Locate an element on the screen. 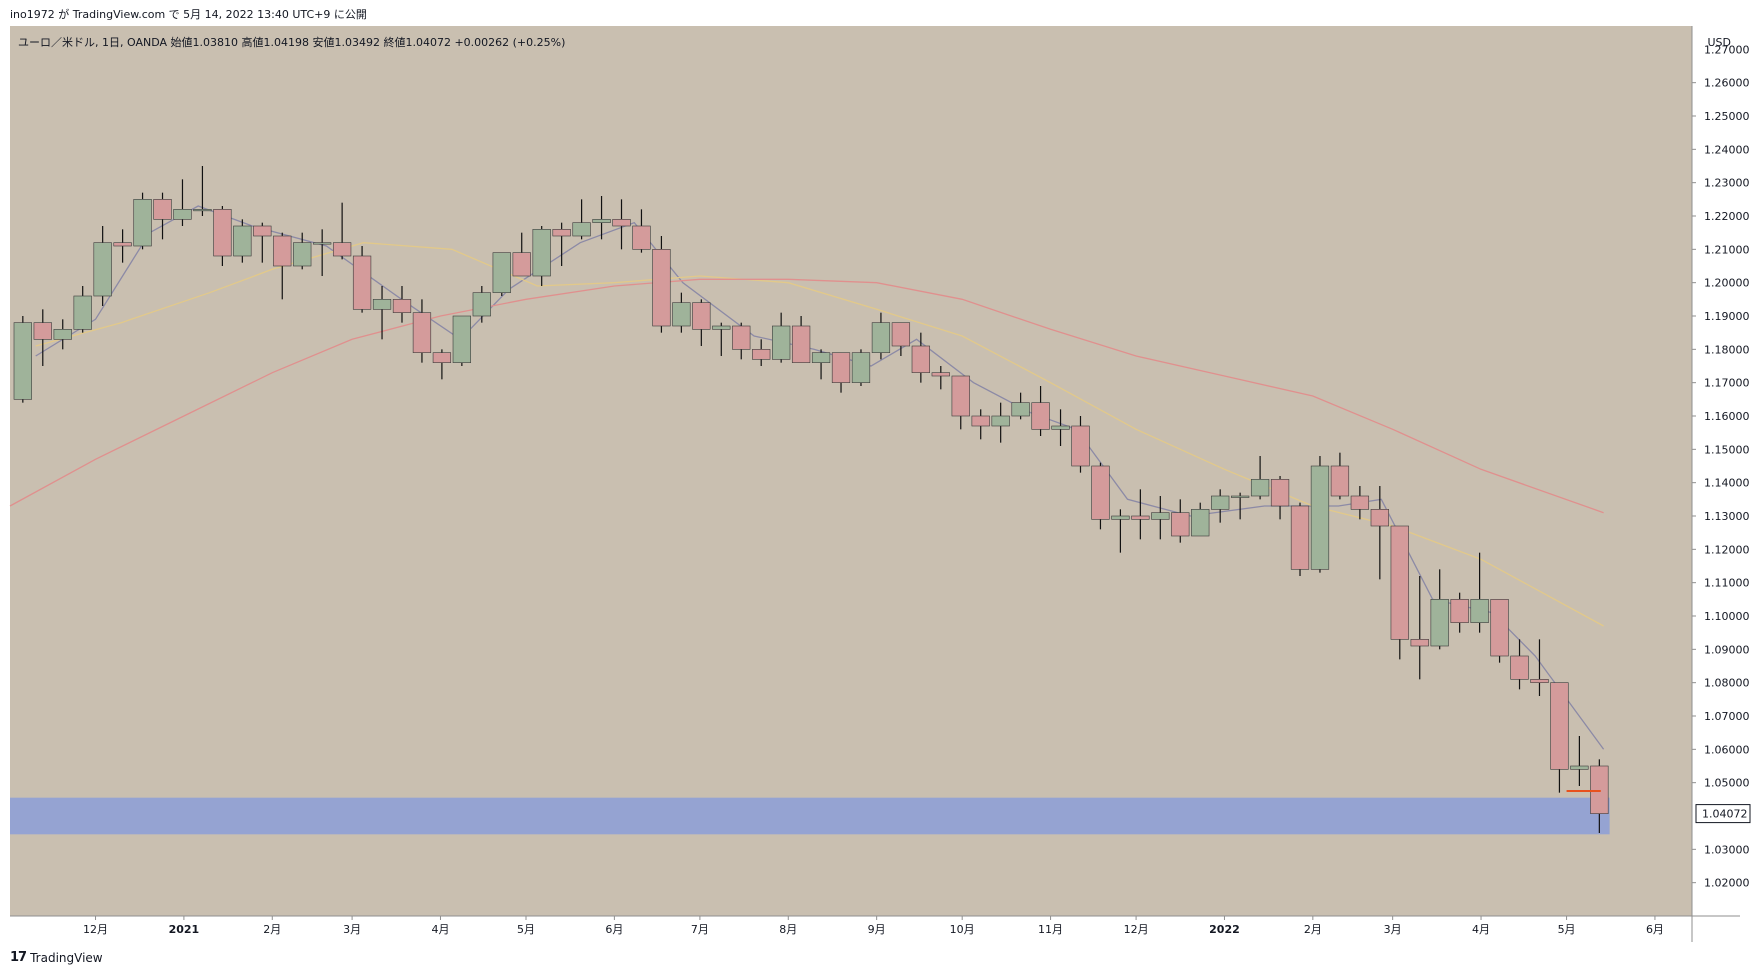  x-tick-label: 8月 is located at coordinates (788, 929).